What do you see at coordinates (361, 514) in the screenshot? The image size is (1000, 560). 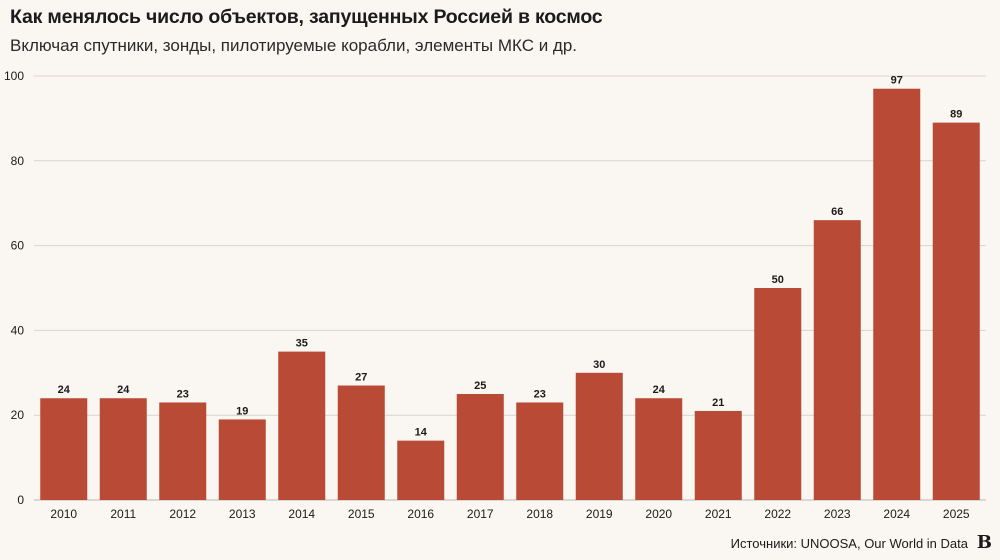 I see `x-tick-label: 2015` at bounding box center [361, 514].